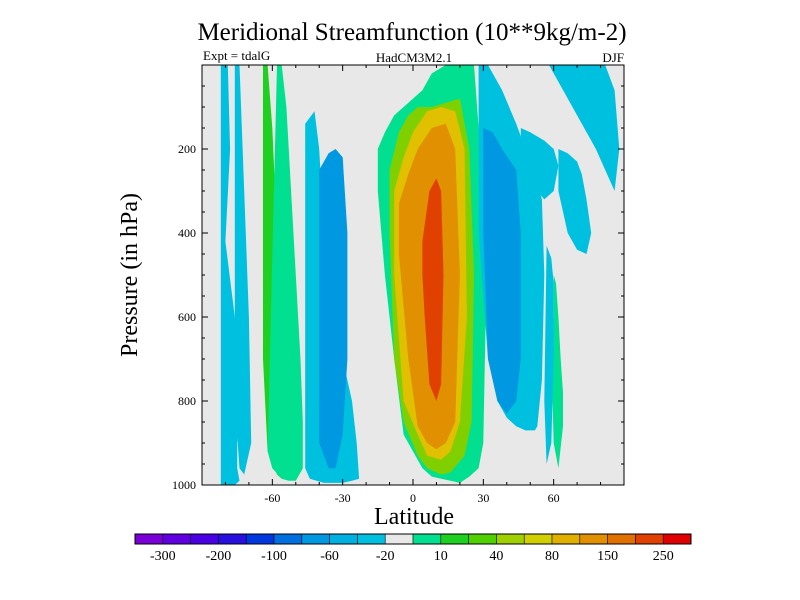 The height and width of the screenshot is (600, 800). Describe the element at coordinates (613, 57) in the screenshot. I see `season-label: DJF` at that location.